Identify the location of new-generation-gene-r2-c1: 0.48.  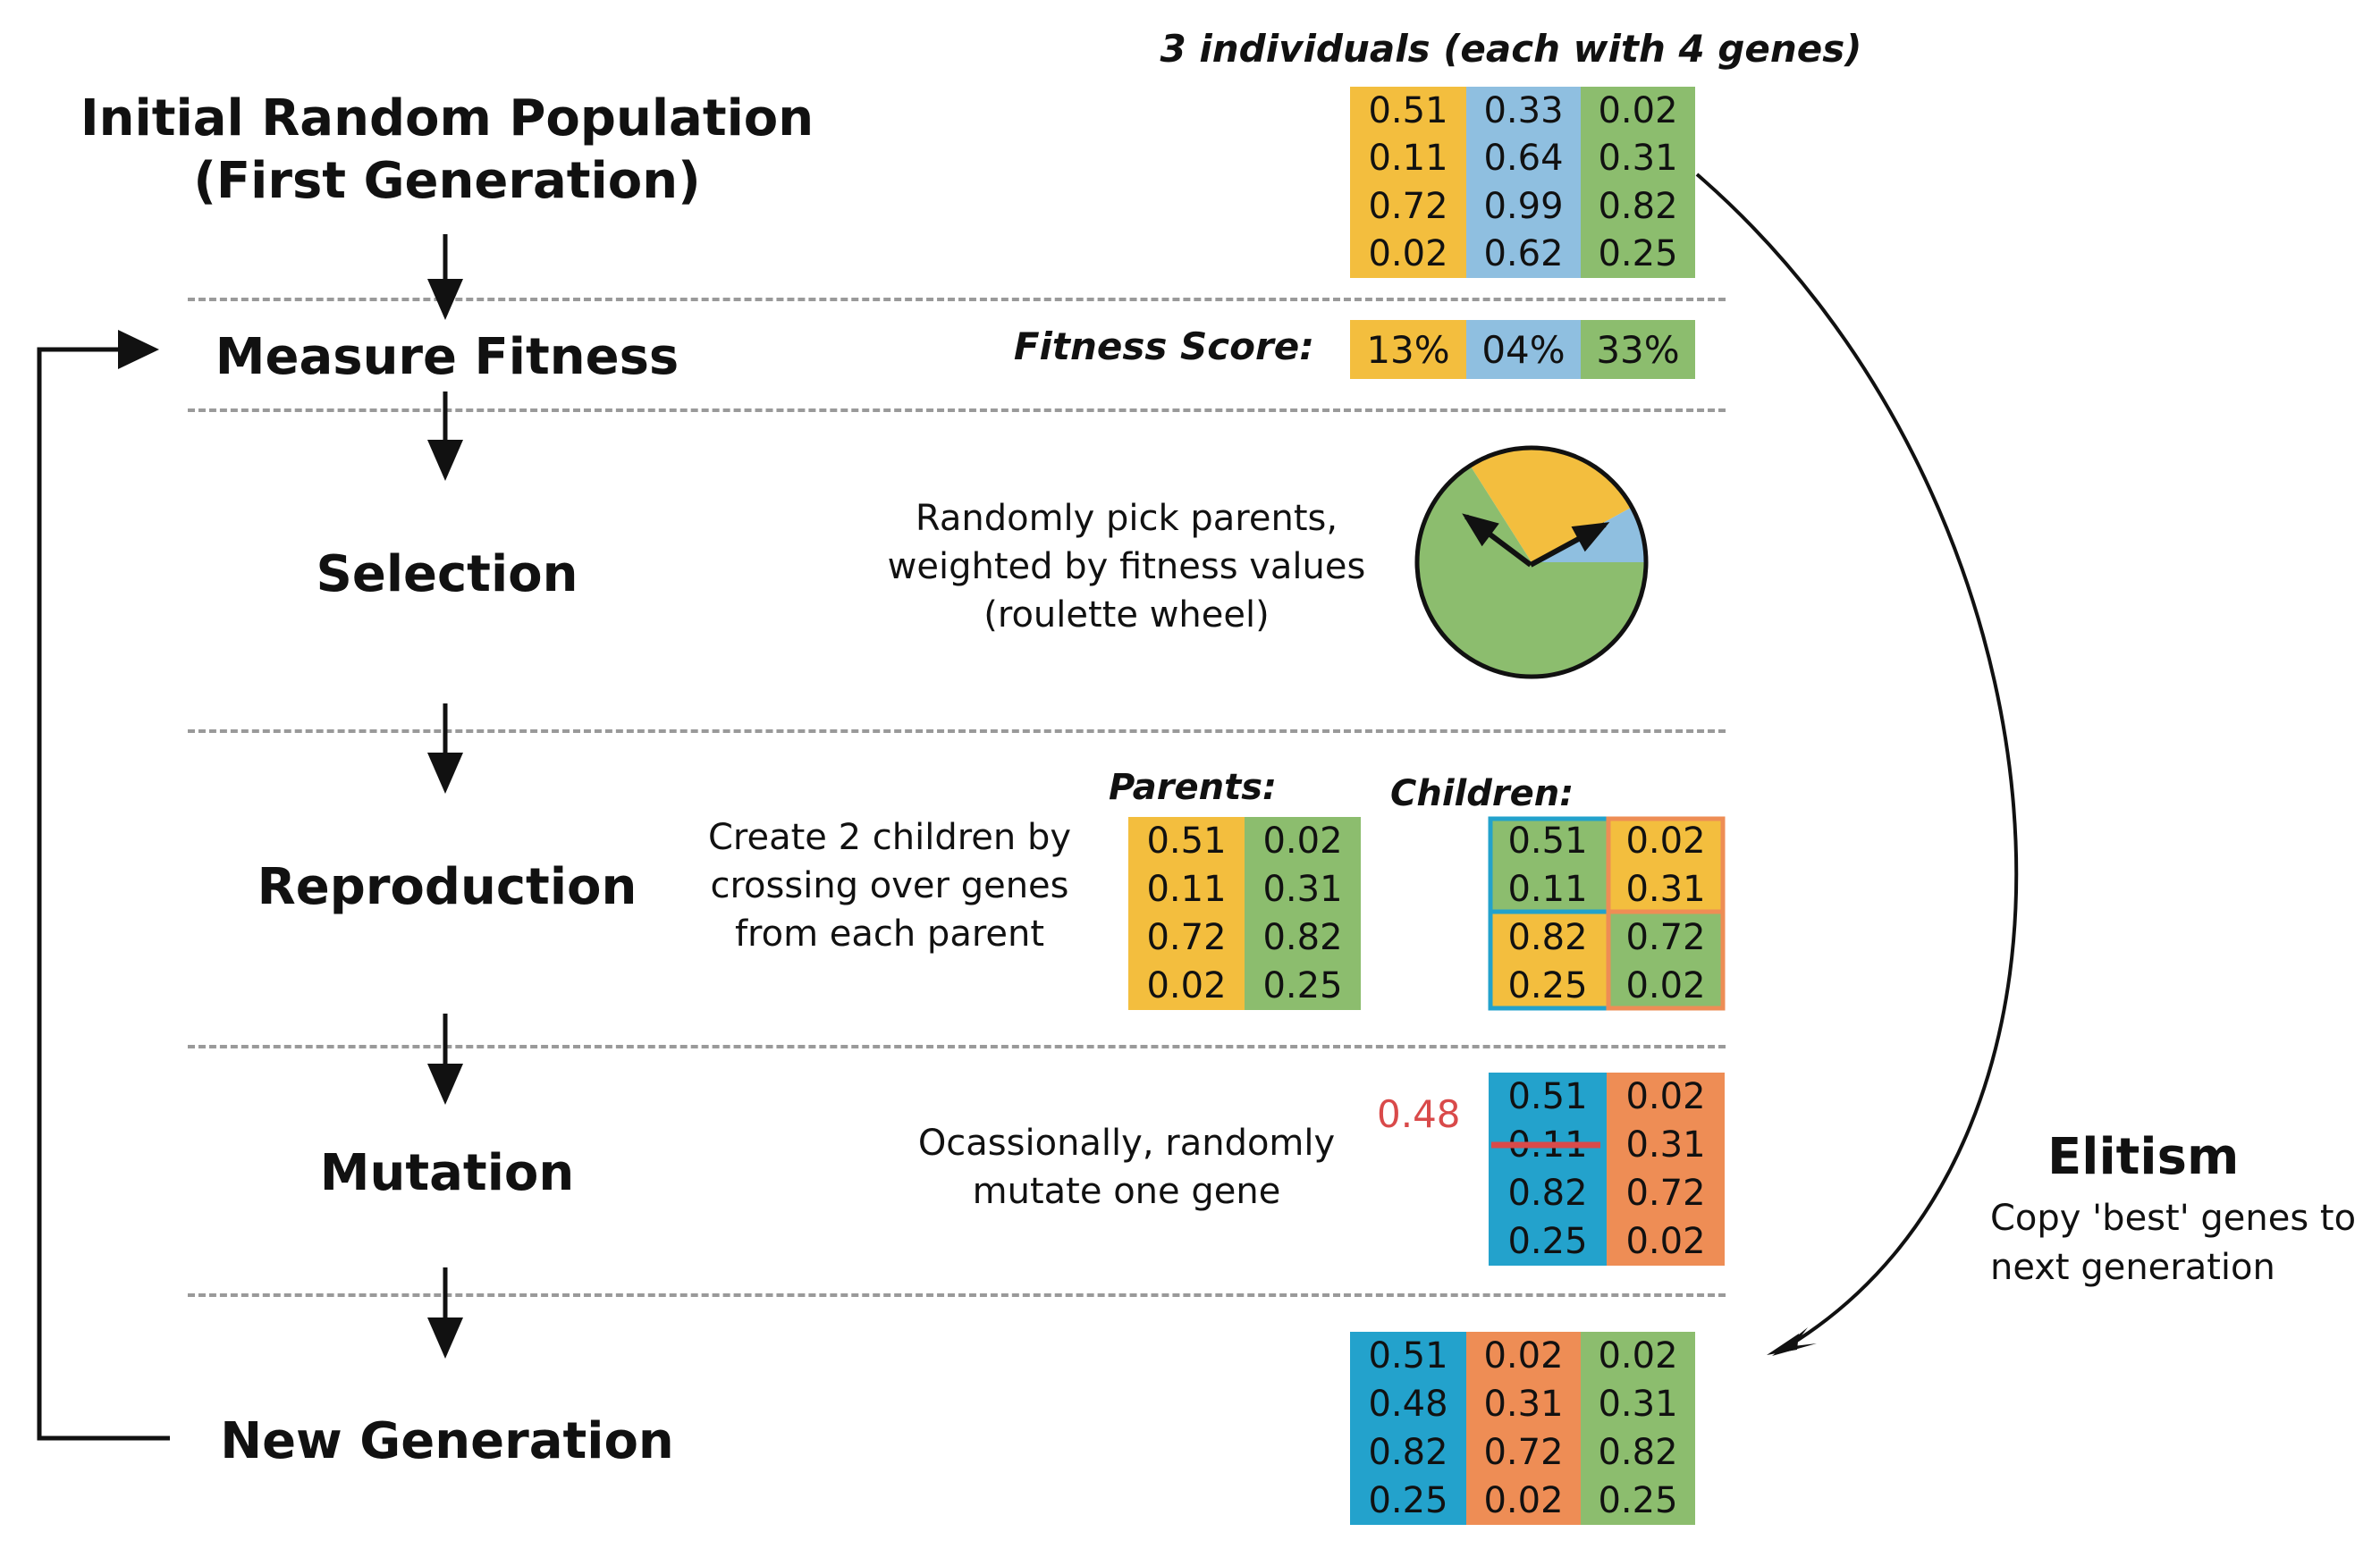
(1408, 1404).